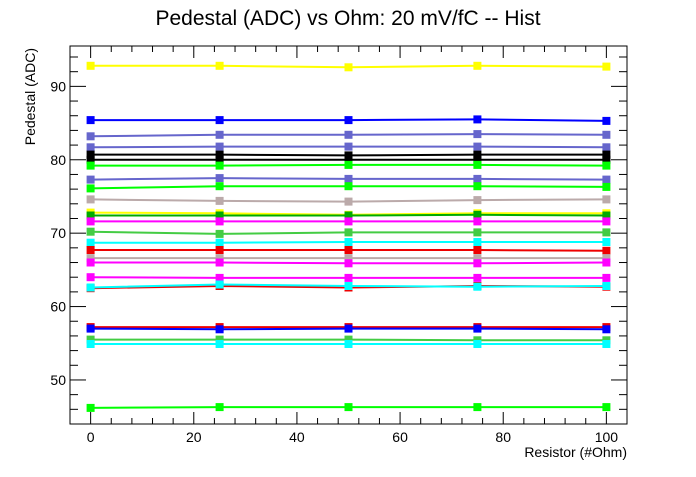 Image resolution: width=696 pixels, height=477 pixels. Describe the element at coordinates (30, 96) in the screenshot. I see `y-axis-label: Pedestal (ADC)` at that location.